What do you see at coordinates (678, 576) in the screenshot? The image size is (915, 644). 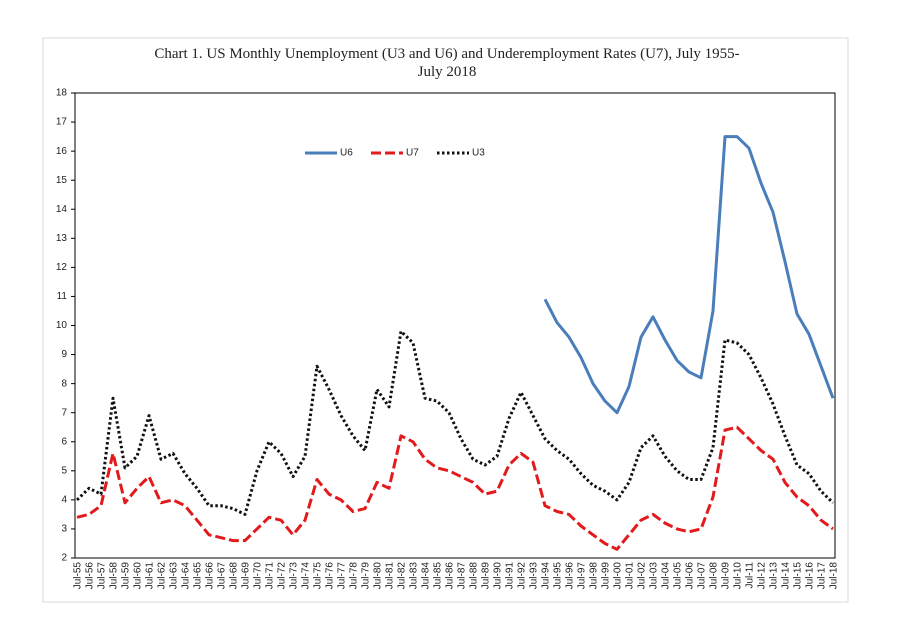 I see `x-tick-label: Jul-05` at bounding box center [678, 576].